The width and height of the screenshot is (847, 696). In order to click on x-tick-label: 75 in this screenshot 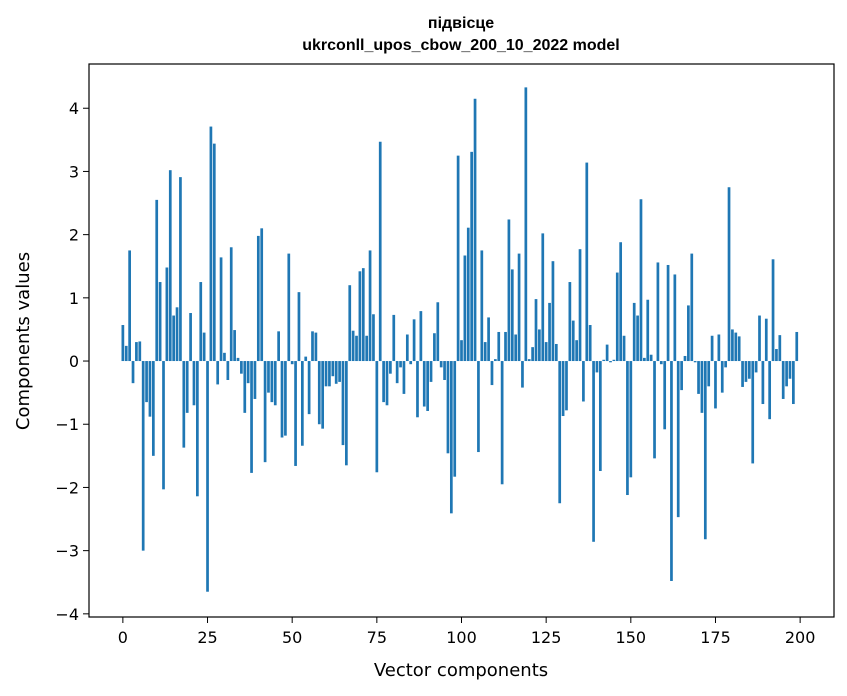, I will do `click(377, 637)`.